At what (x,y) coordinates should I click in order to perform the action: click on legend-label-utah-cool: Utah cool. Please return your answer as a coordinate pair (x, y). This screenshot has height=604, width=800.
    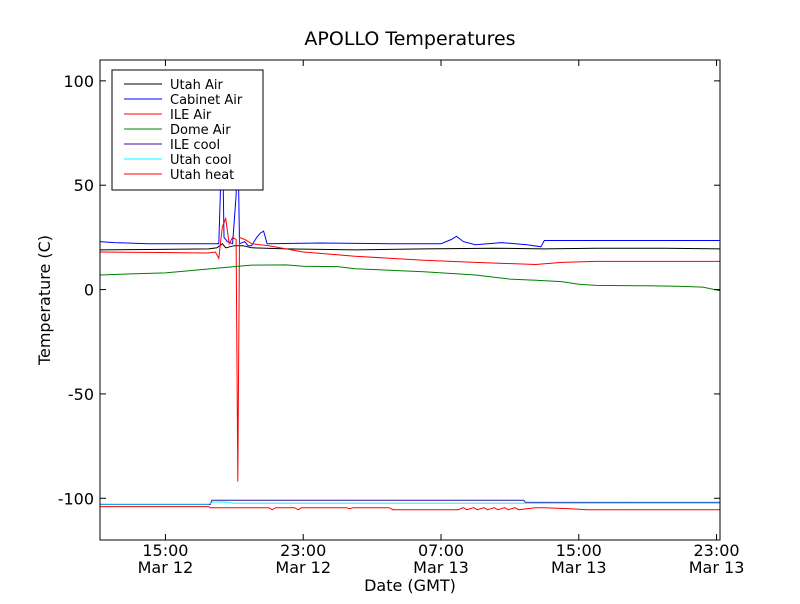
    Looking at the image, I should click on (201, 160).